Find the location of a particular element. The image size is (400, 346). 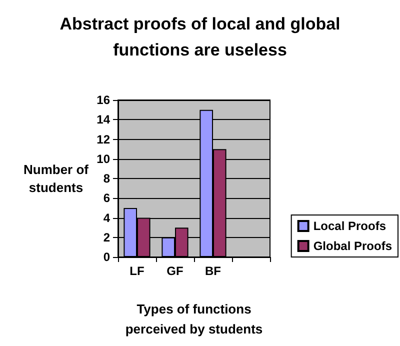

y-tick-label: 0 is located at coordinates (106, 257).